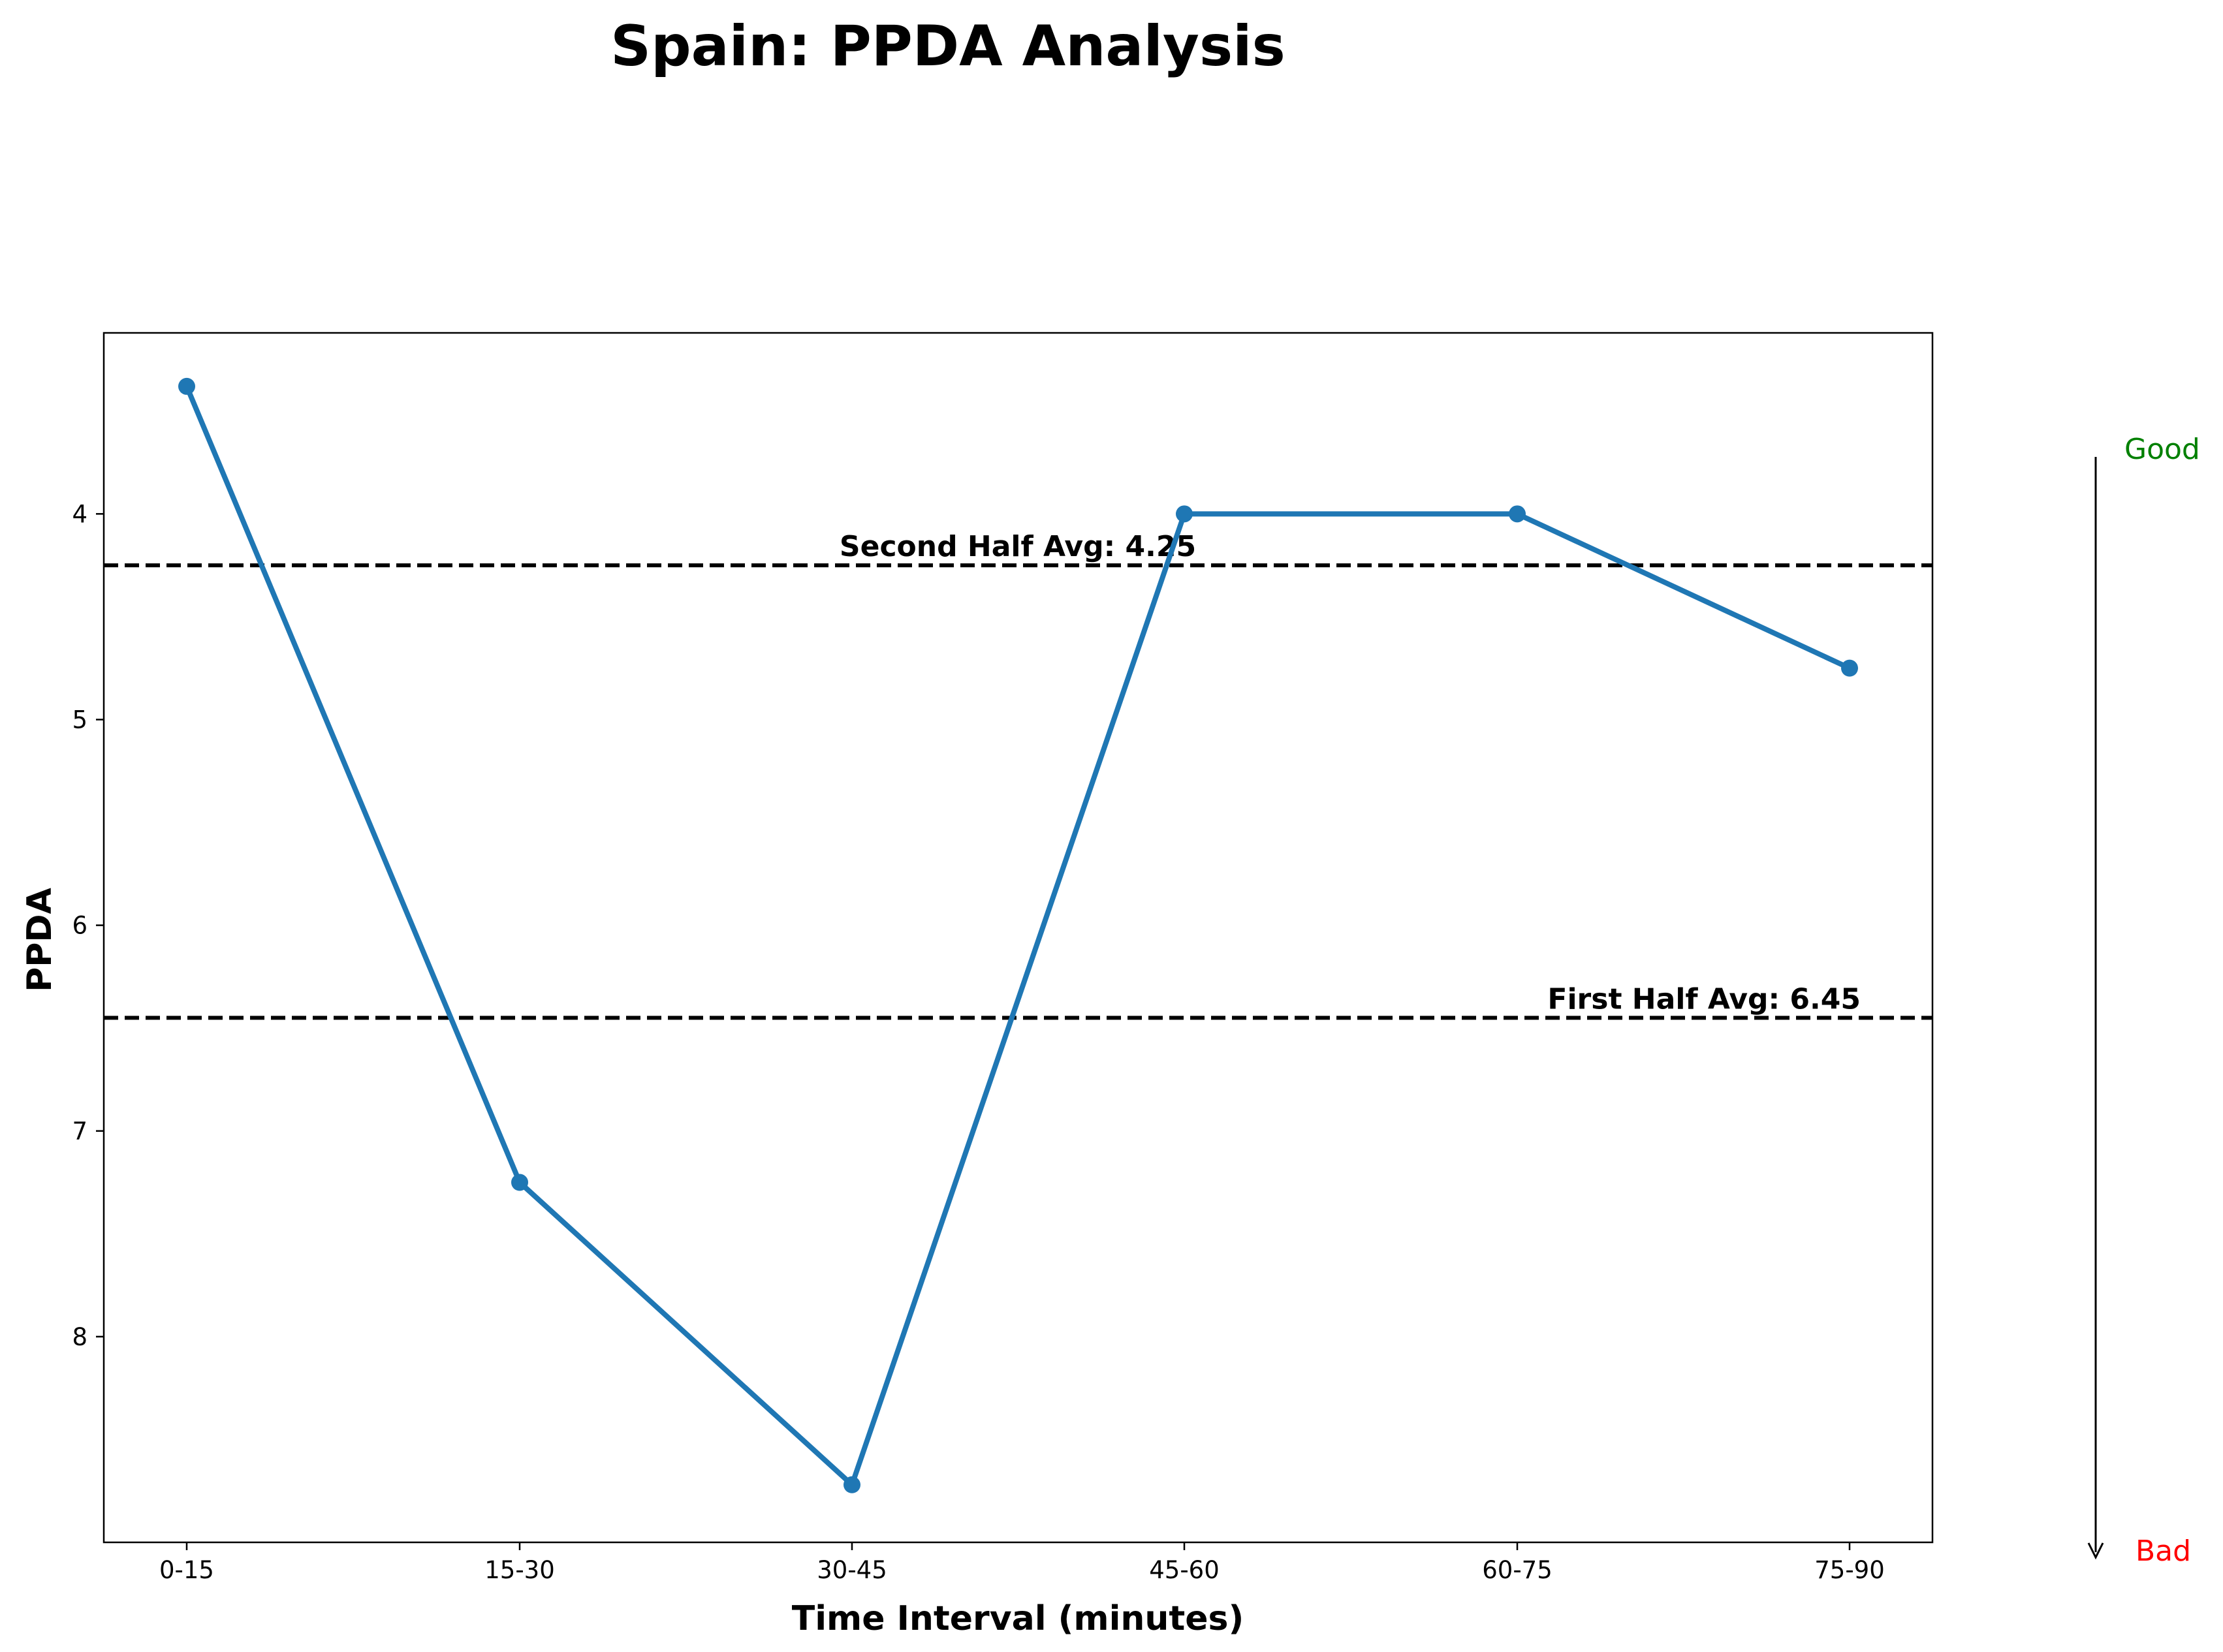  What do you see at coordinates (88, 925) in the screenshot?
I see `y-axis-ticks: 4 5 6 7 8` at bounding box center [88, 925].